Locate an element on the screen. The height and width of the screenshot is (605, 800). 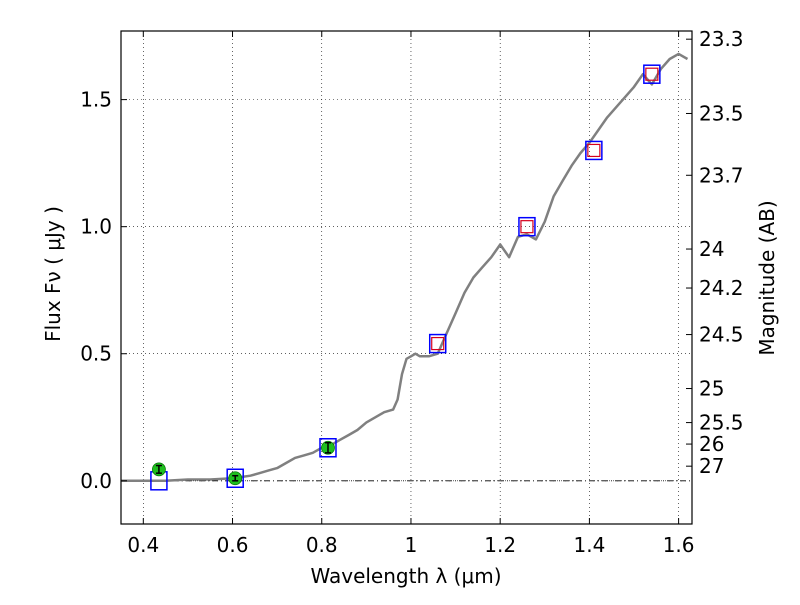
y-axis-ticks: 0.0 0.5 1.0 1.5 is located at coordinates (103, 290).